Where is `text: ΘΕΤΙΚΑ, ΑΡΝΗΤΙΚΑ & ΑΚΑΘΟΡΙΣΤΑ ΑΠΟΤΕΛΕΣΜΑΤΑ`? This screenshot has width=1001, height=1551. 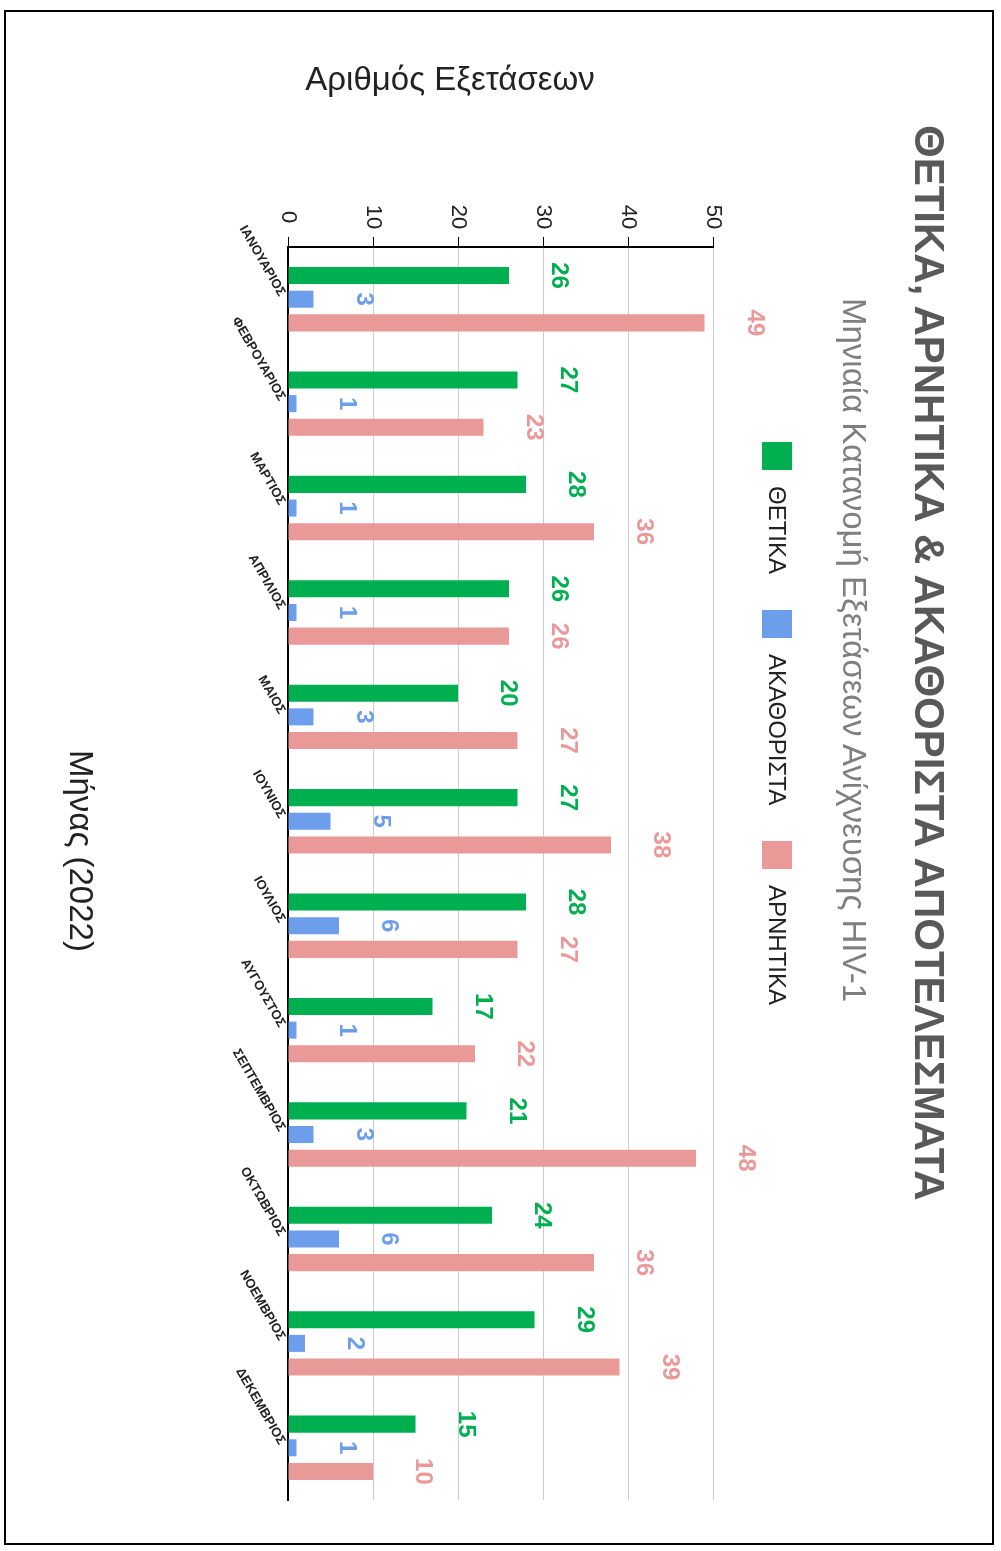 text: ΘΕΤΙΚΑ, ΑΡΝΗΤΙΚΑ & ΑΚΑΘΟΡΙΣΤΑ ΑΠΟΤΕΛΕΣΜΑΤΑ is located at coordinates (929, 663).